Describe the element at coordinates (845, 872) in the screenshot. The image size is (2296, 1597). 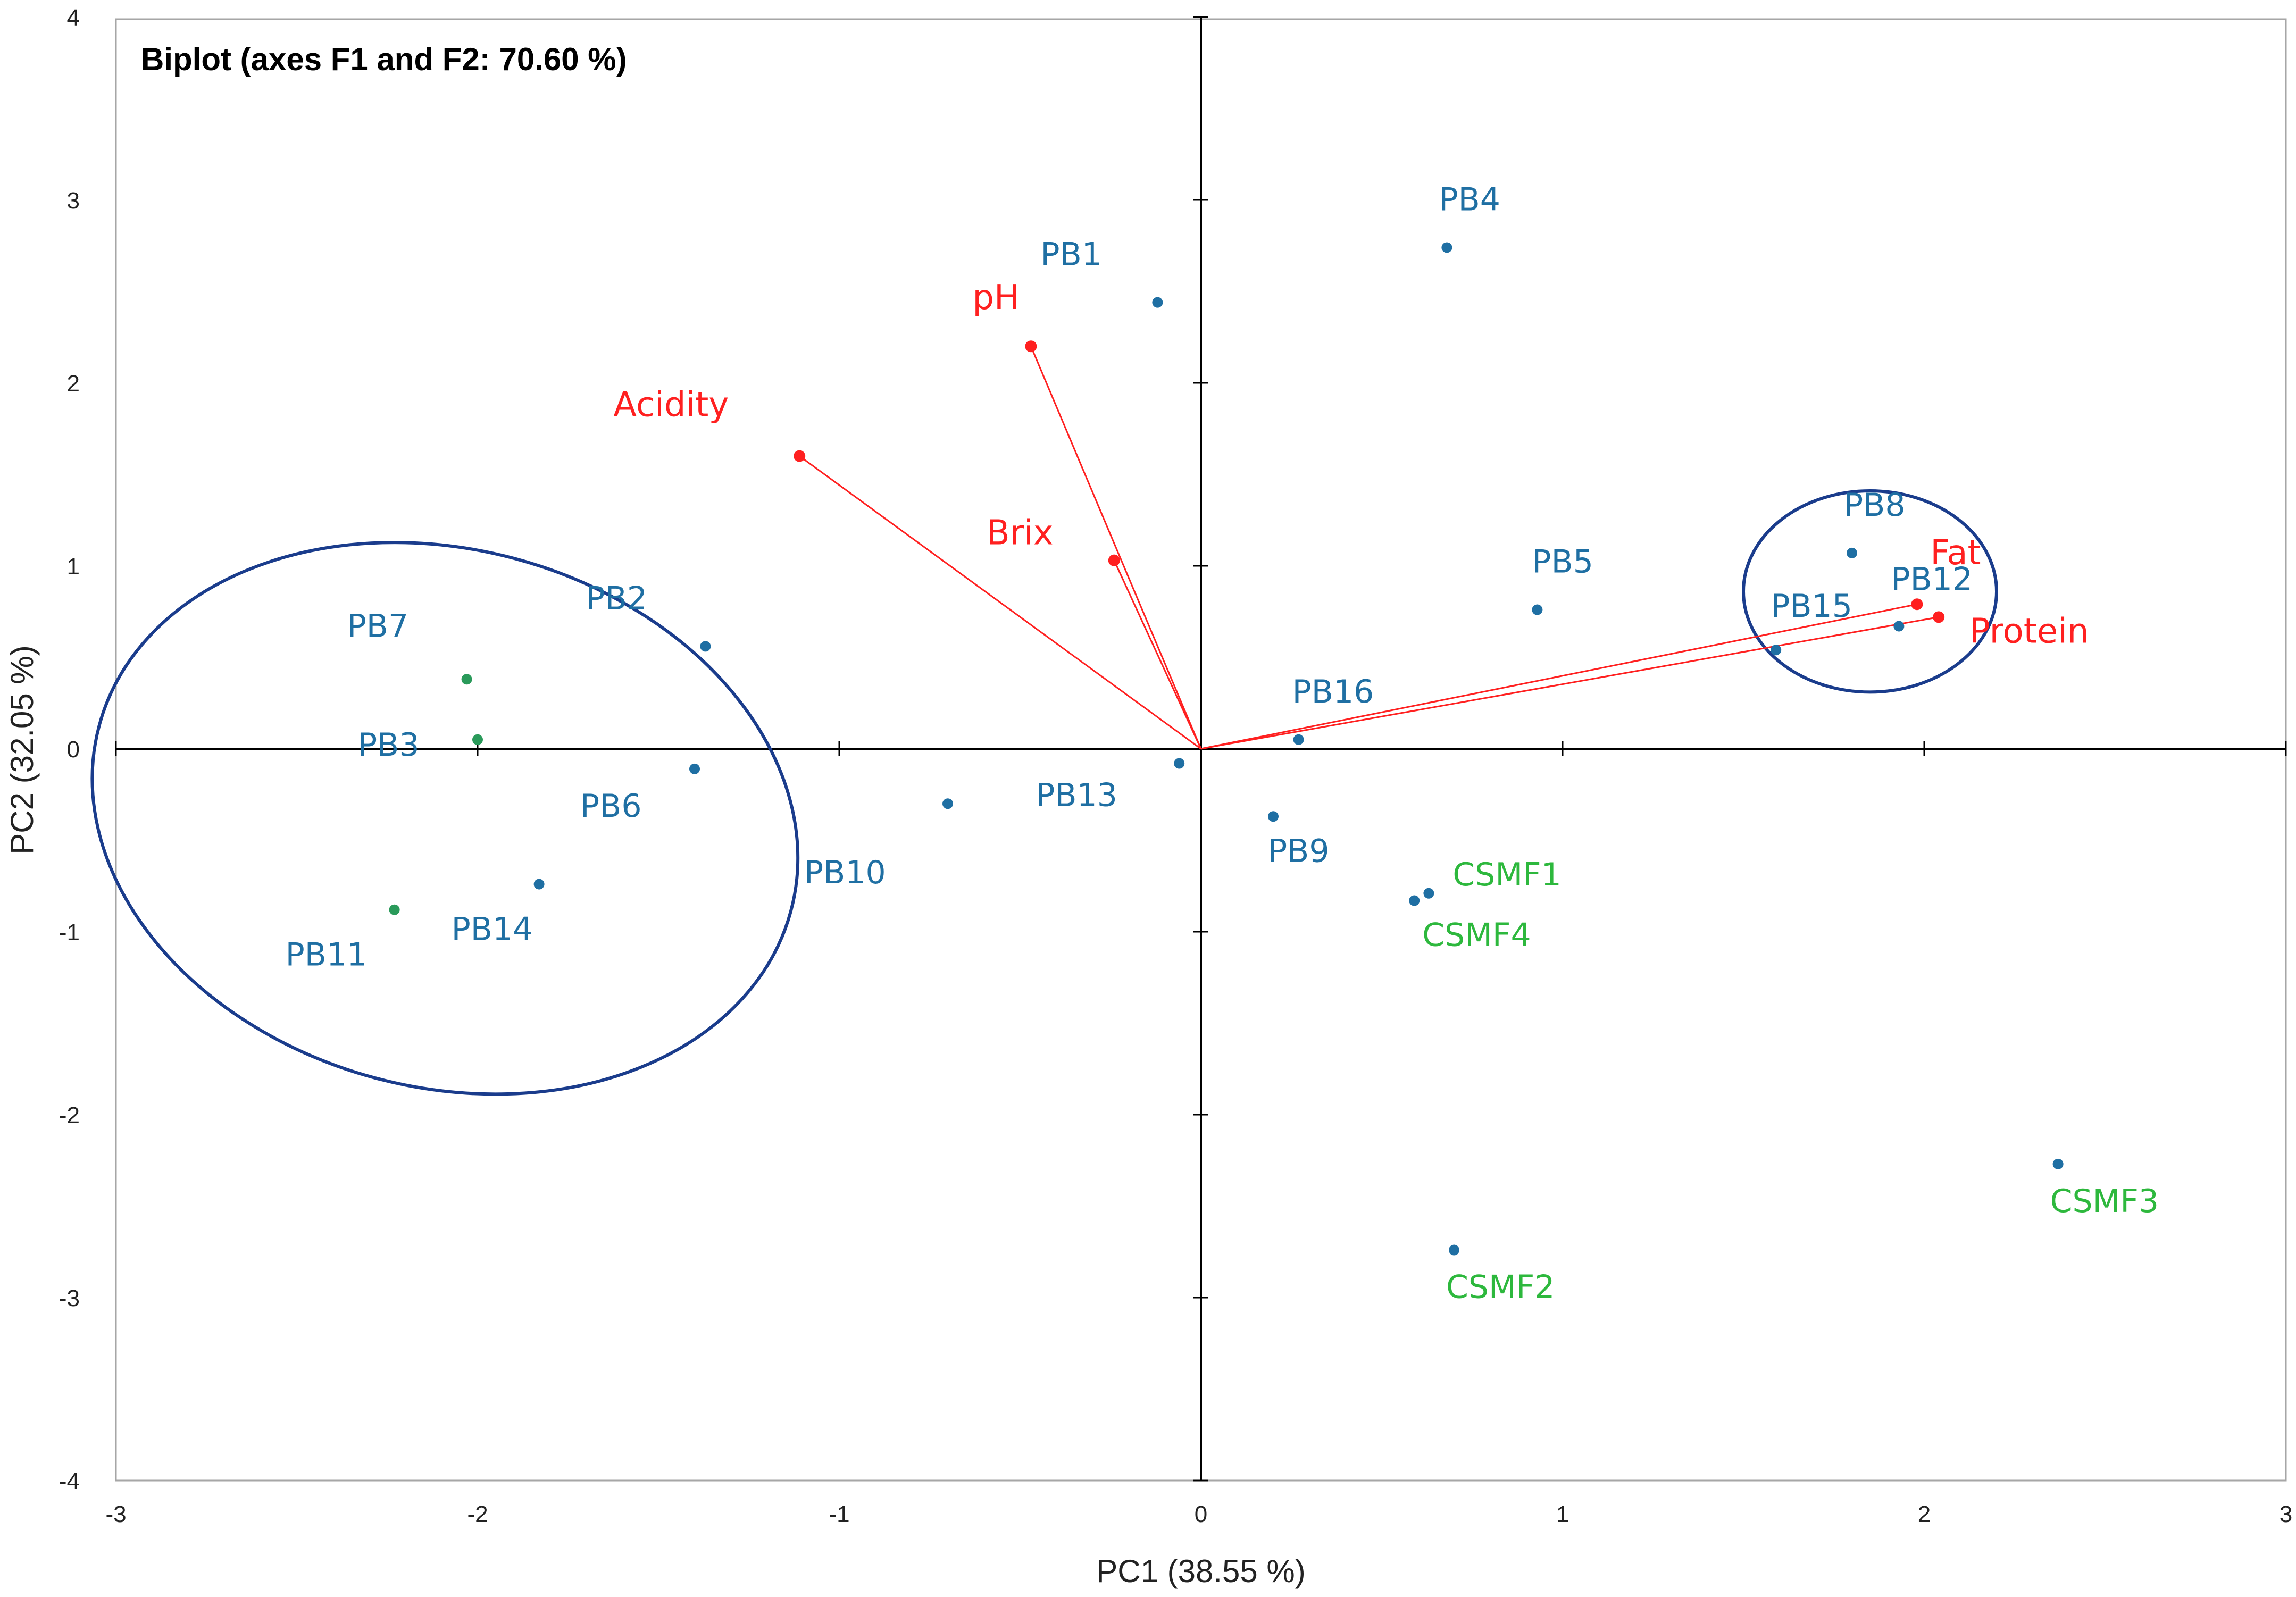
I see `sample-label-pb10: PB10` at that location.